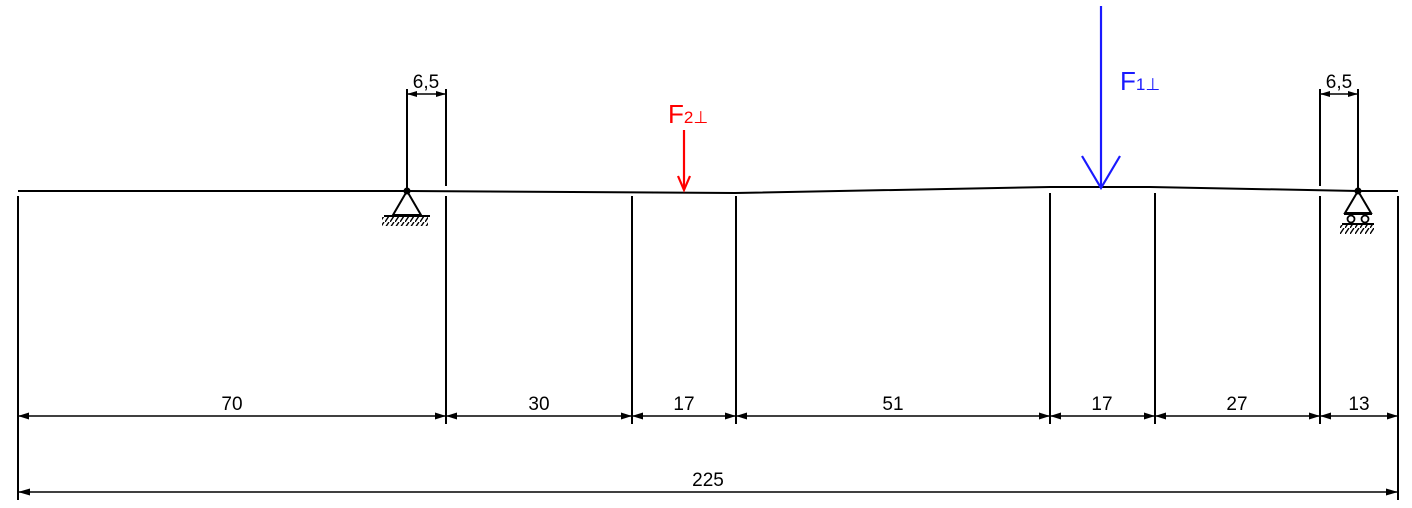 The width and height of the screenshot is (1412, 508). What do you see at coordinates (231, 404) in the screenshot?
I see `dim-label-segment-1: 70` at bounding box center [231, 404].